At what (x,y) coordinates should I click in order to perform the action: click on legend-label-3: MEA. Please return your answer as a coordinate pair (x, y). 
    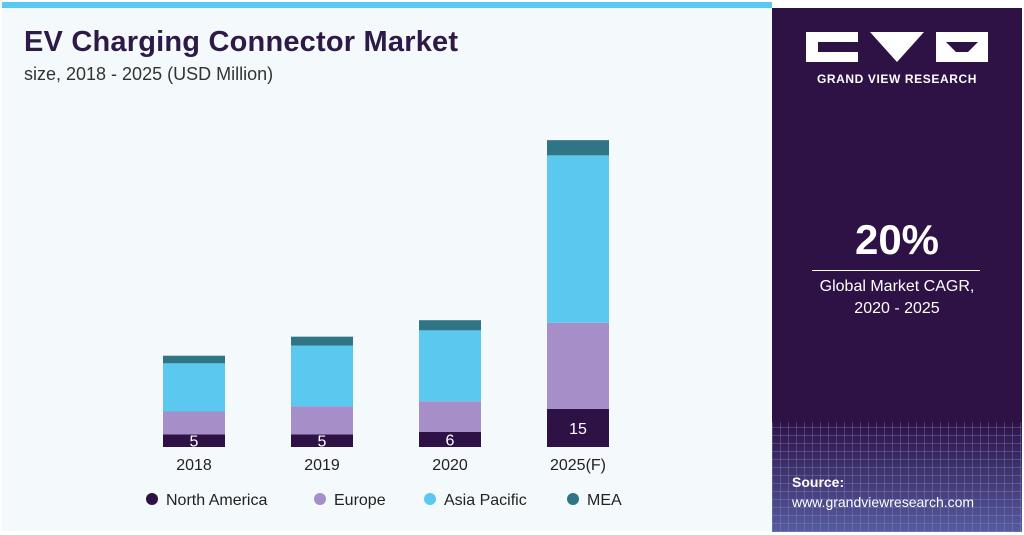
    Looking at the image, I should click on (604, 500).